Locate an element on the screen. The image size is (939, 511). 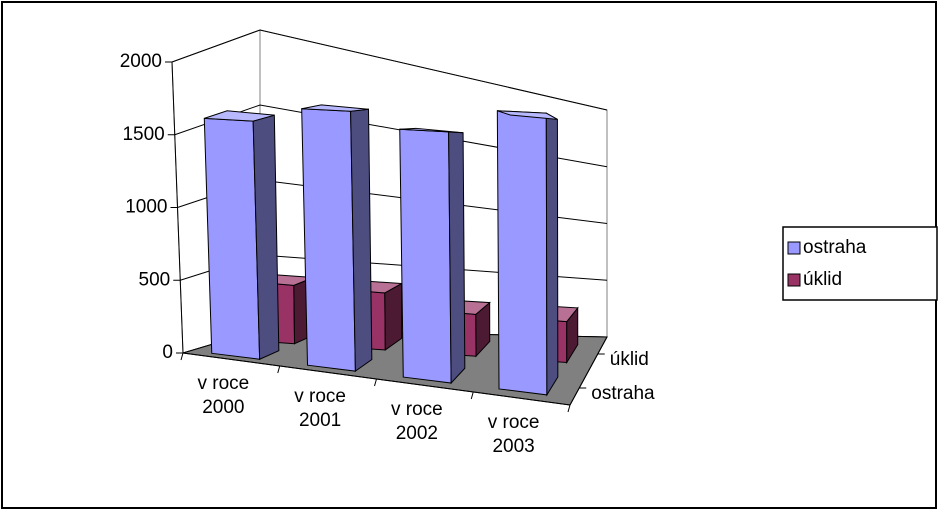
y-axis is located at coordinates (177, 207).